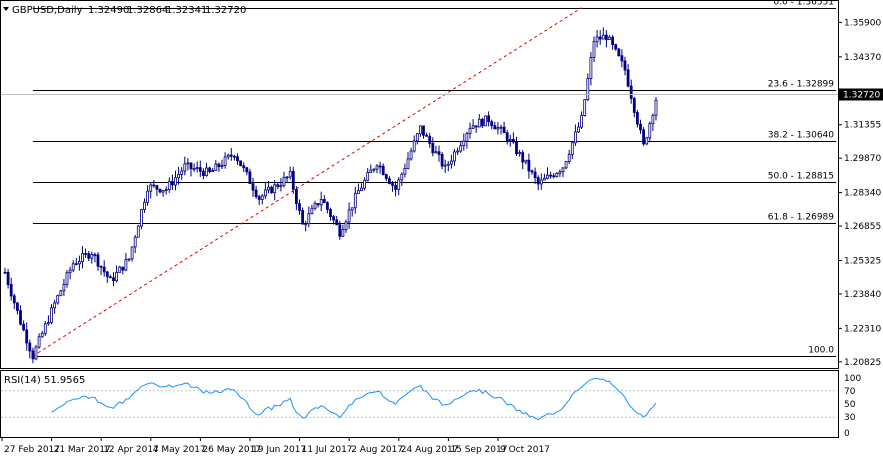  Describe the element at coordinates (804, 4) in the screenshot. I see `fib-level-label: 0.0 - 1.36551` at that location.